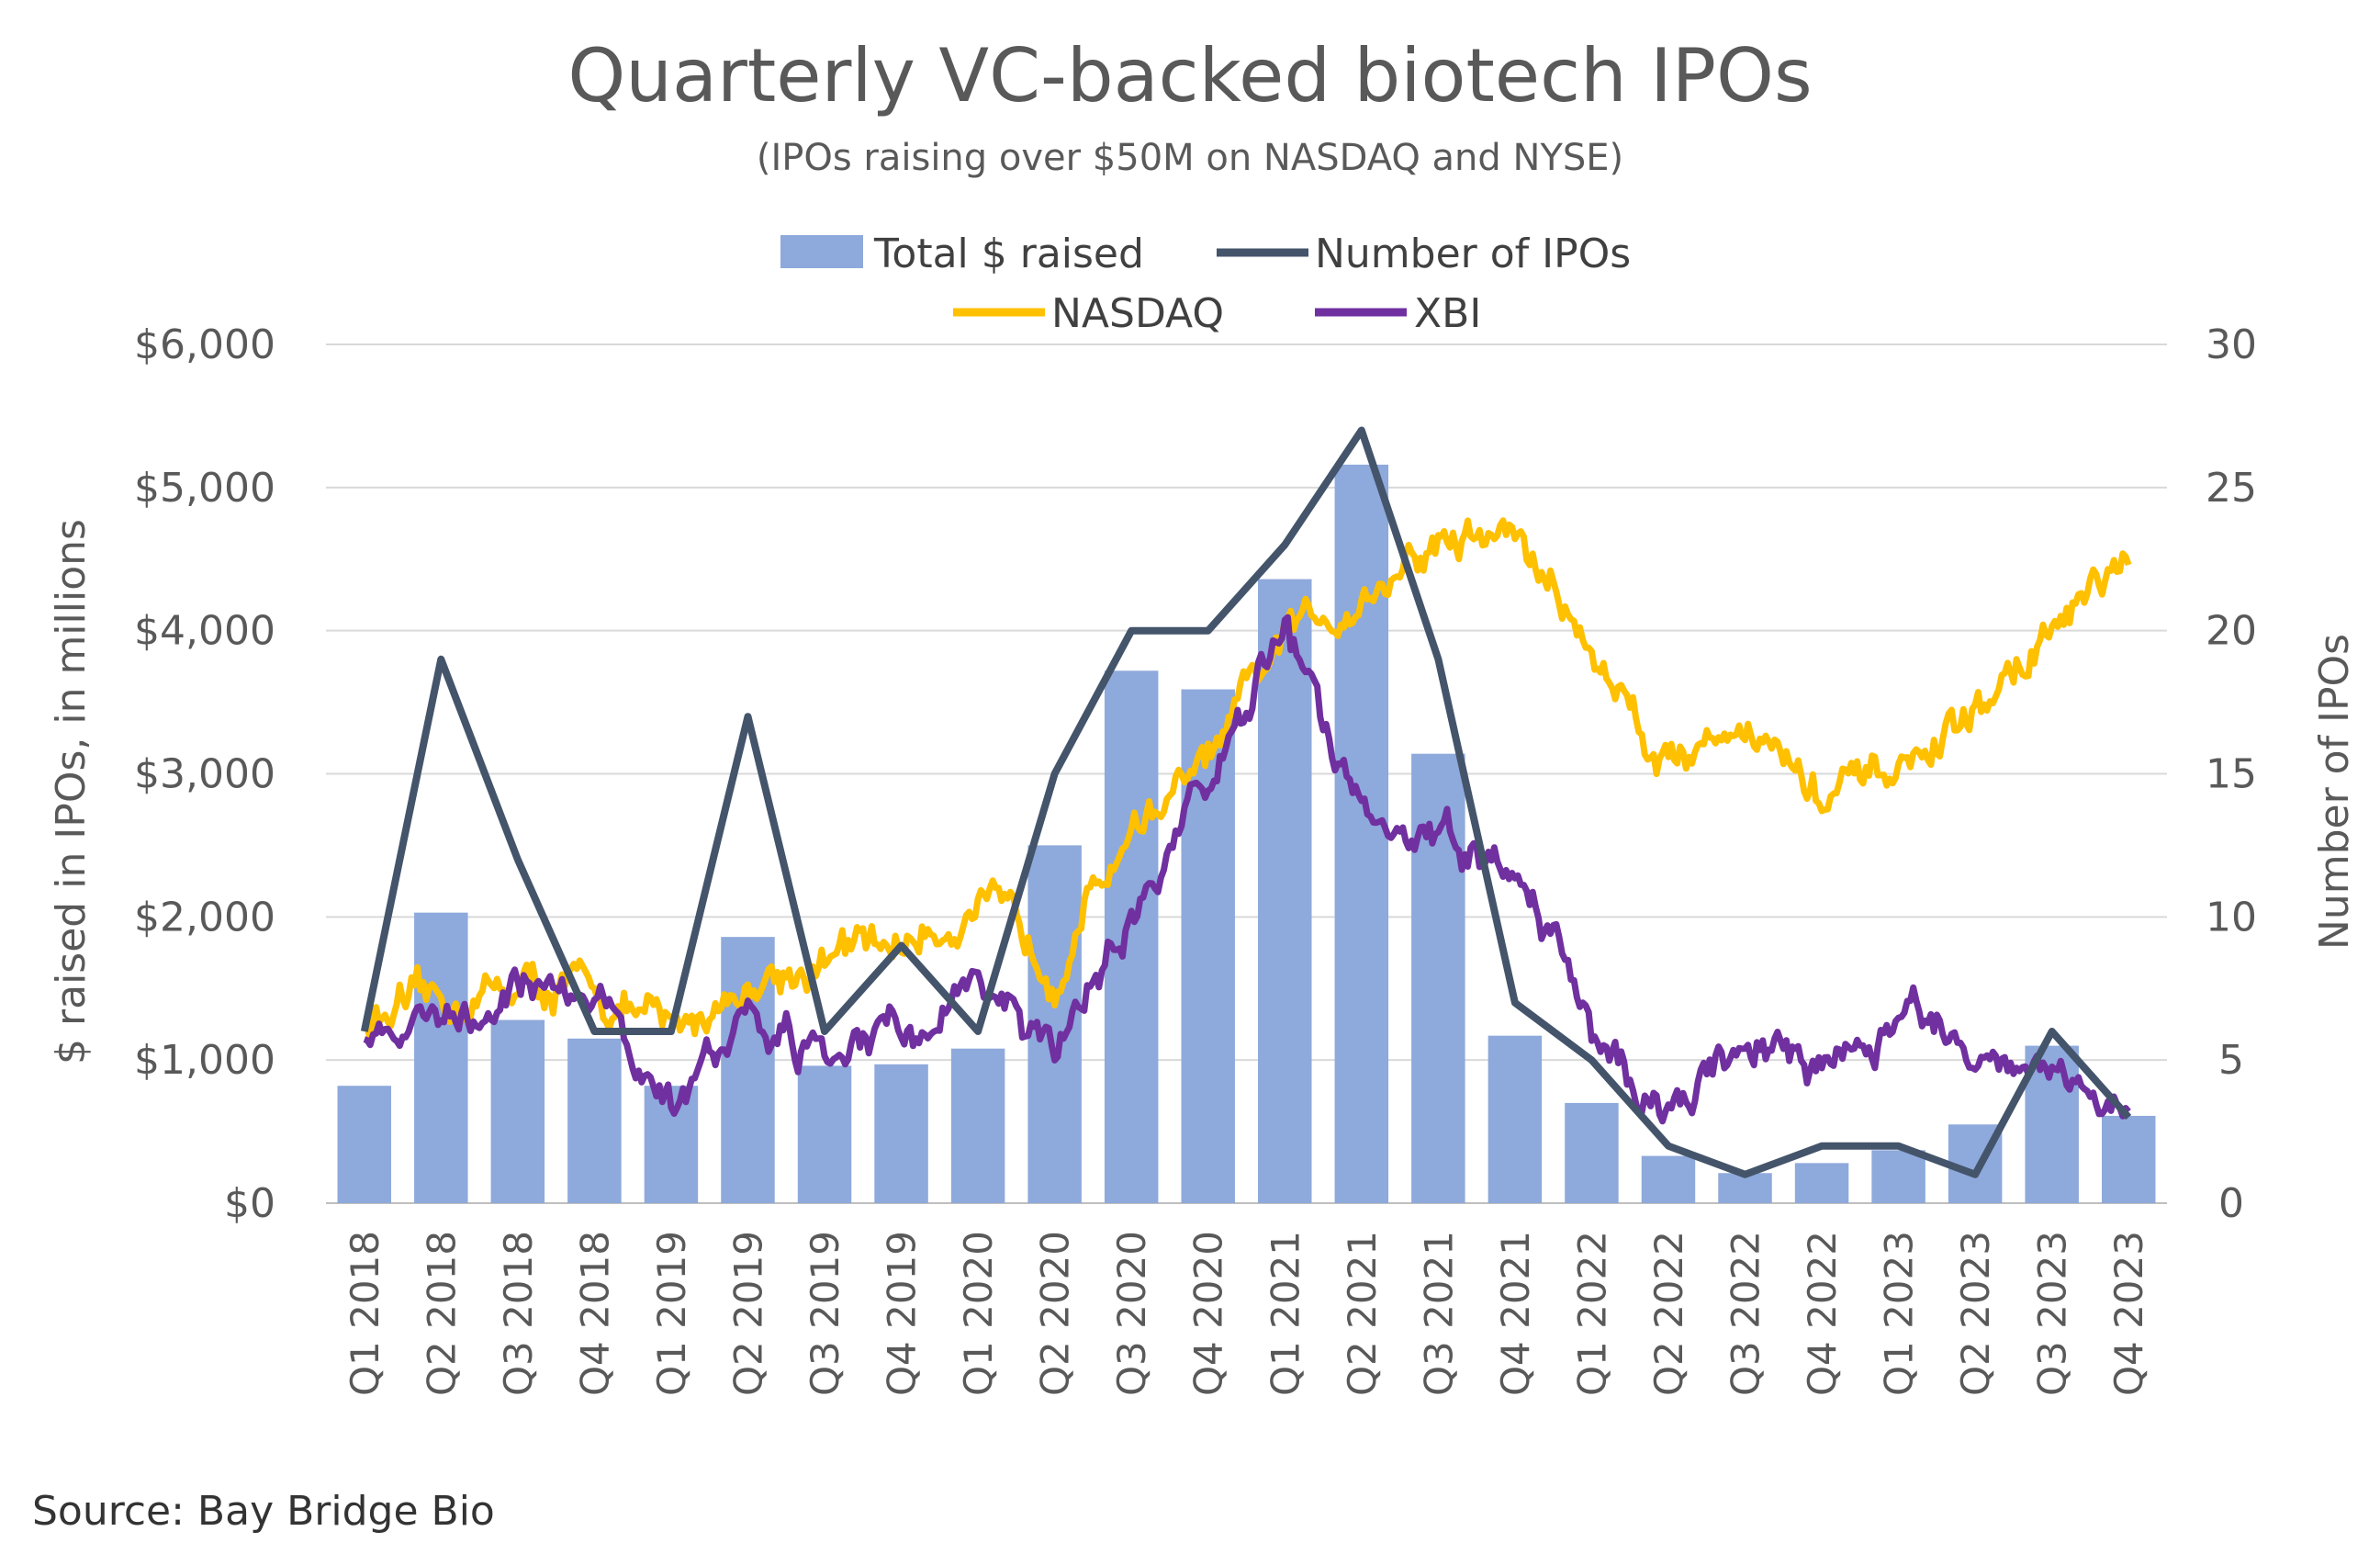  What do you see at coordinates (1745, 1313) in the screenshot?
I see `x-tick-label: Q3 2022` at bounding box center [1745, 1313].